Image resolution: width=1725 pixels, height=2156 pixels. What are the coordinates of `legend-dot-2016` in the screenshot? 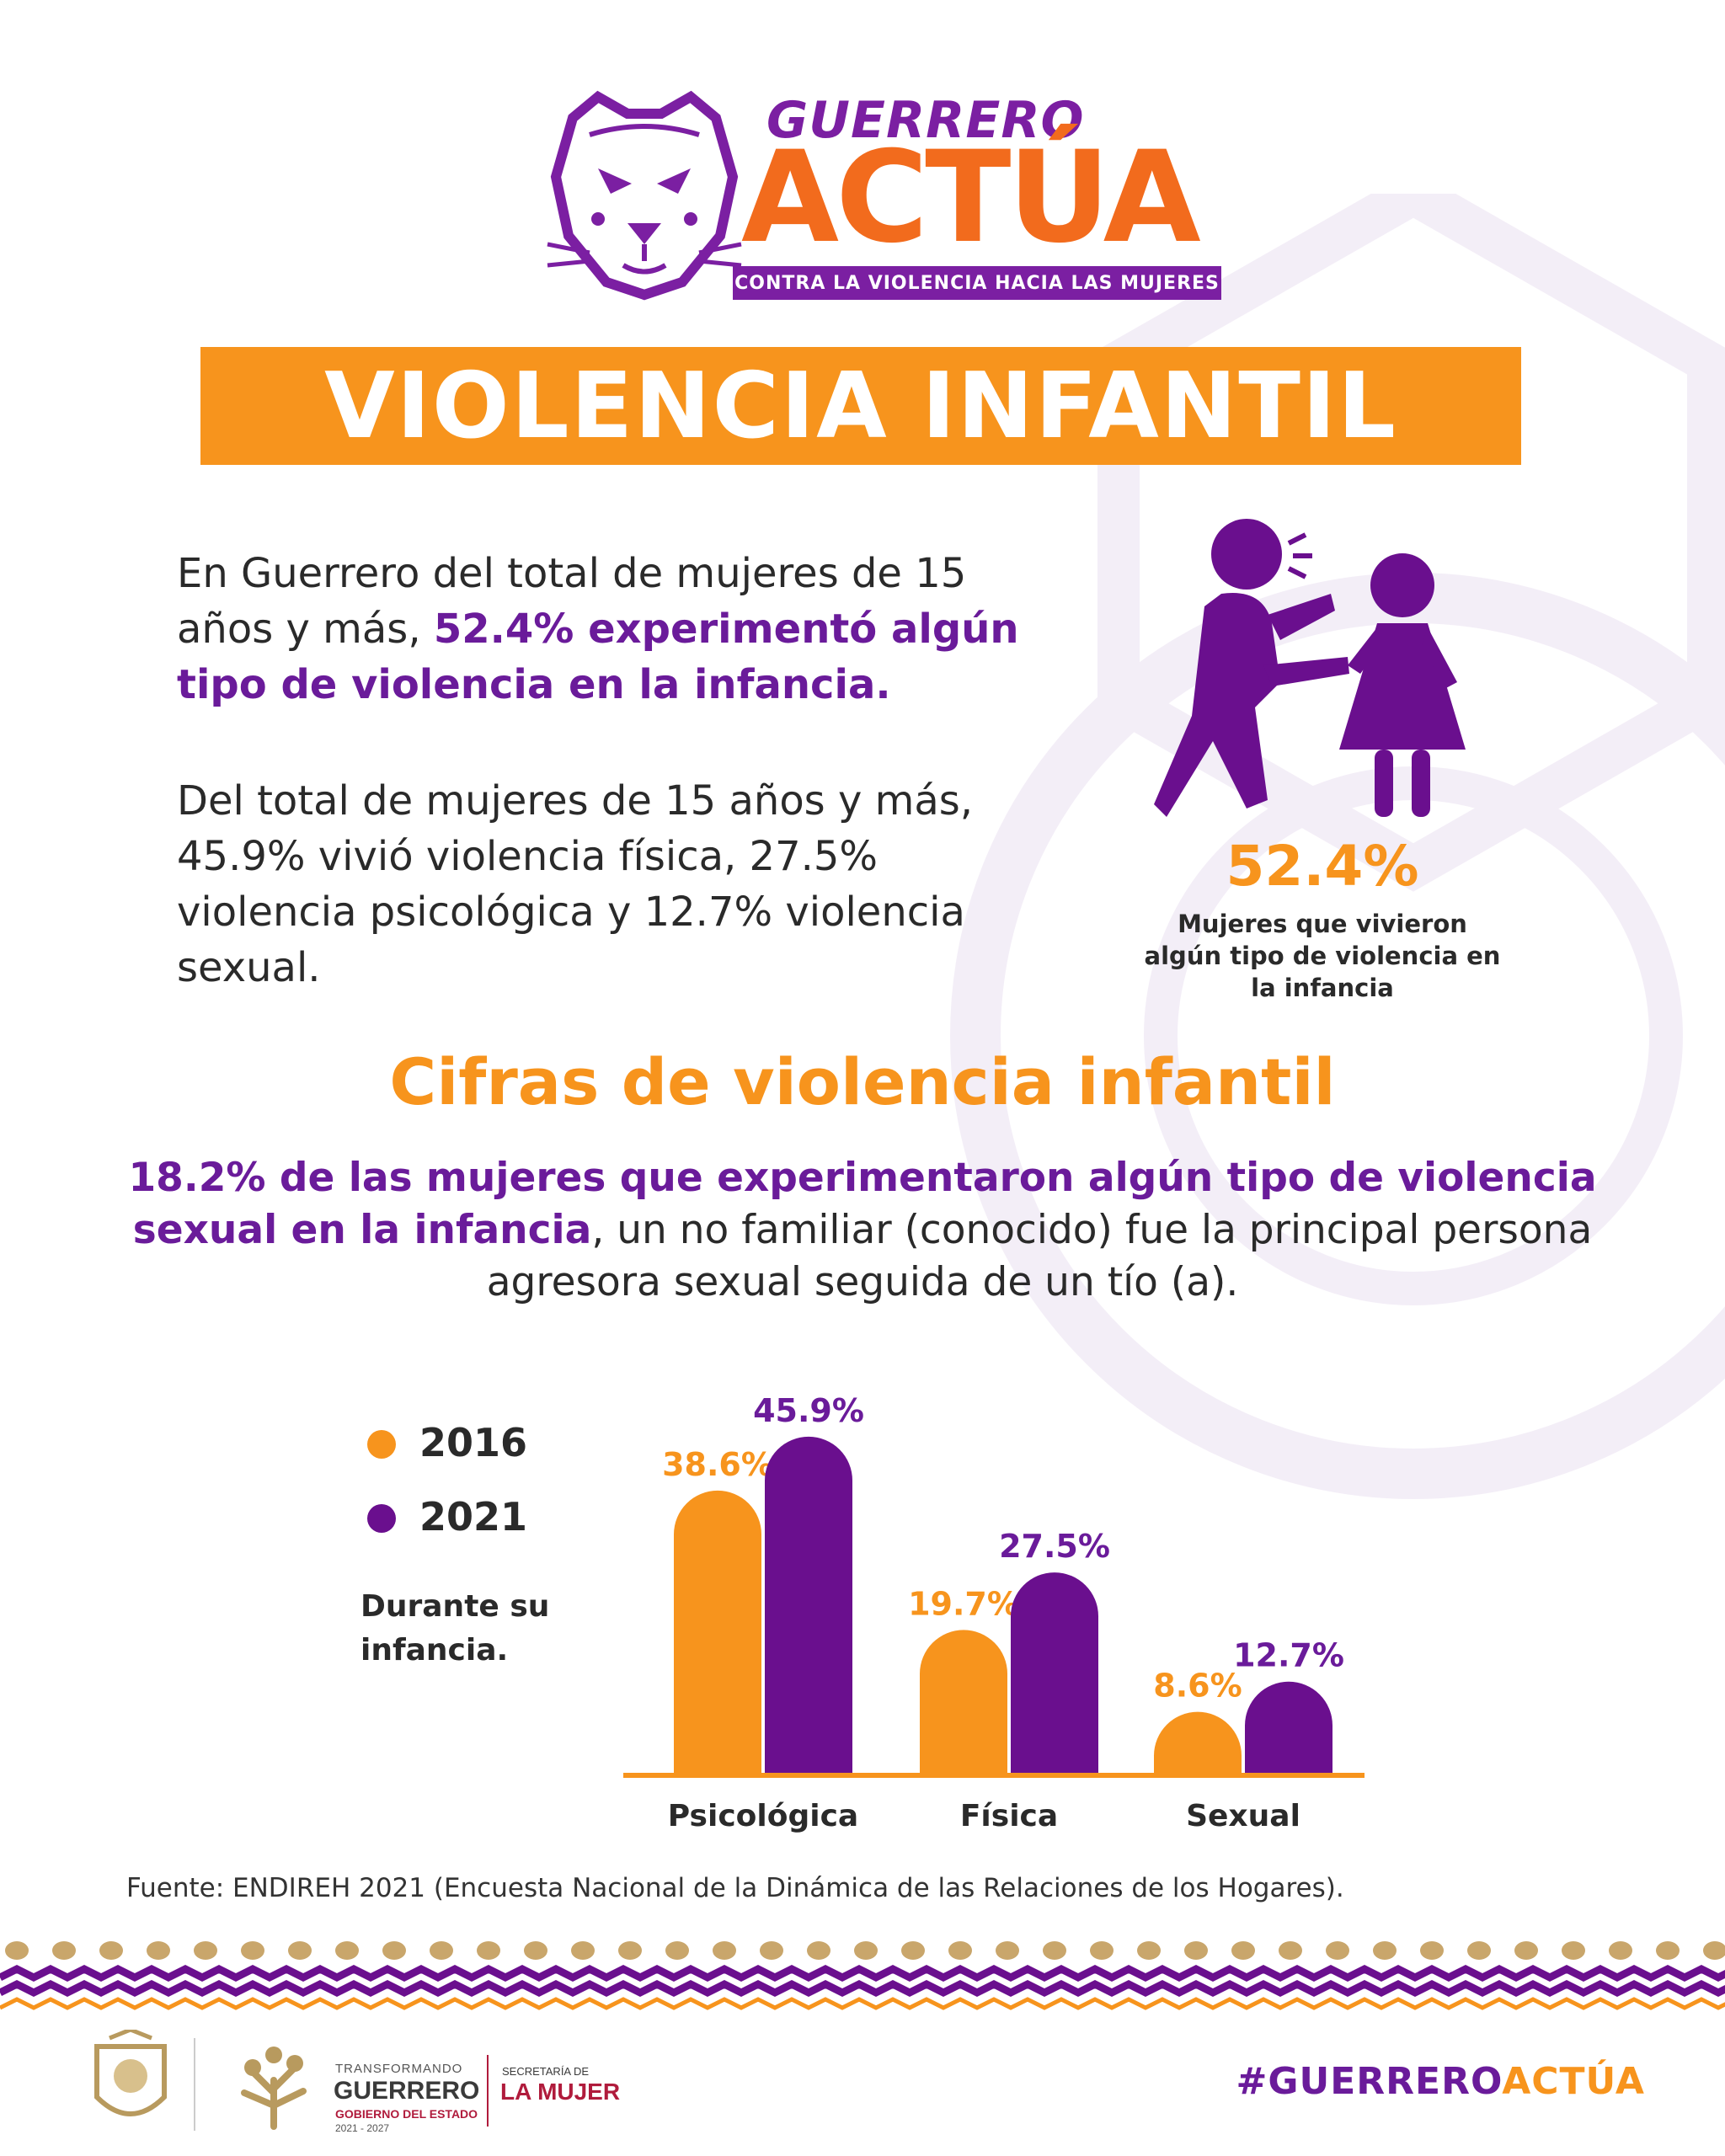 It's located at (381, 1444).